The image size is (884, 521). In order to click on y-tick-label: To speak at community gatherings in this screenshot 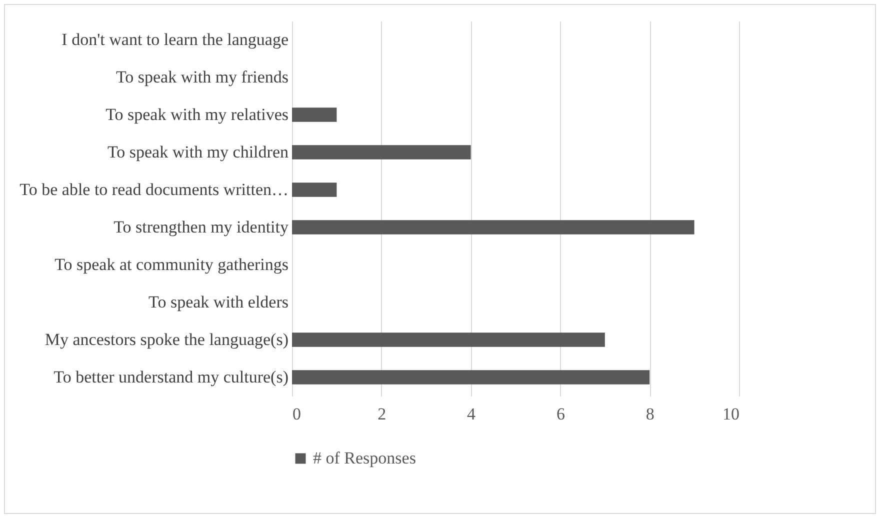, I will do `click(171, 264)`.